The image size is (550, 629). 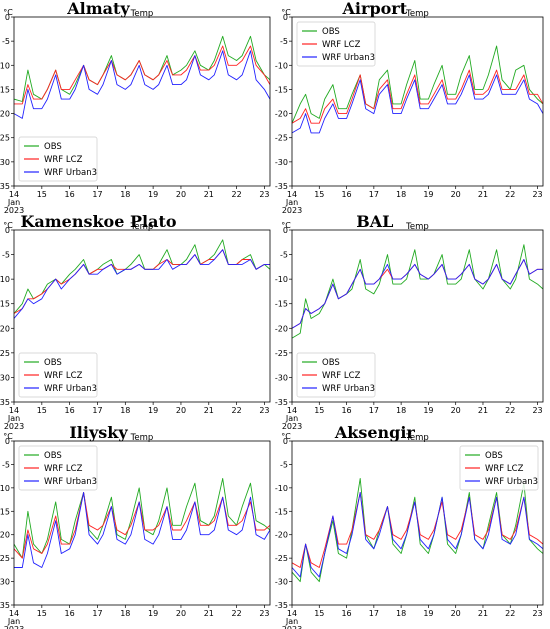 What do you see at coordinates (281, 138) in the screenshot?
I see `y-tick-label: -25` at bounding box center [281, 138].